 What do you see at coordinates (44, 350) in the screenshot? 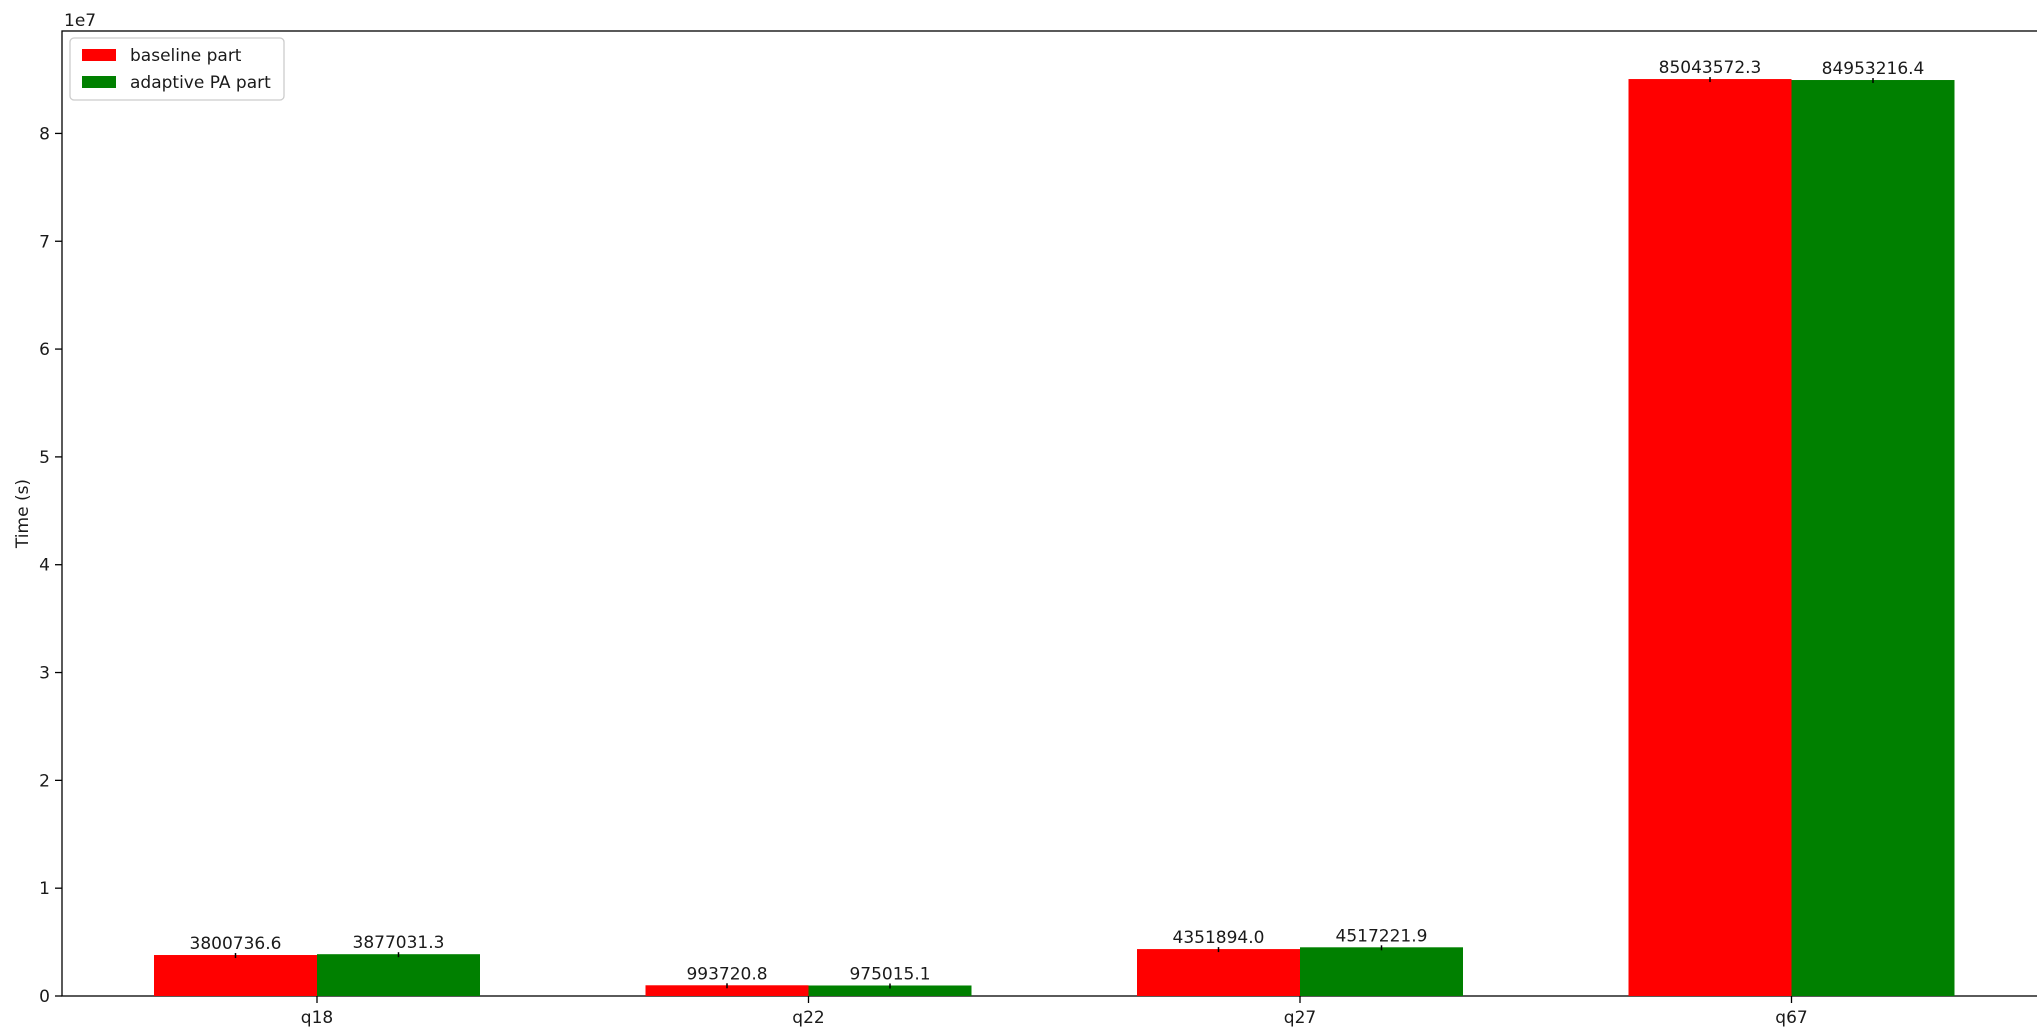
I see `y-tick-label: 6` at bounding box center [44, 350].